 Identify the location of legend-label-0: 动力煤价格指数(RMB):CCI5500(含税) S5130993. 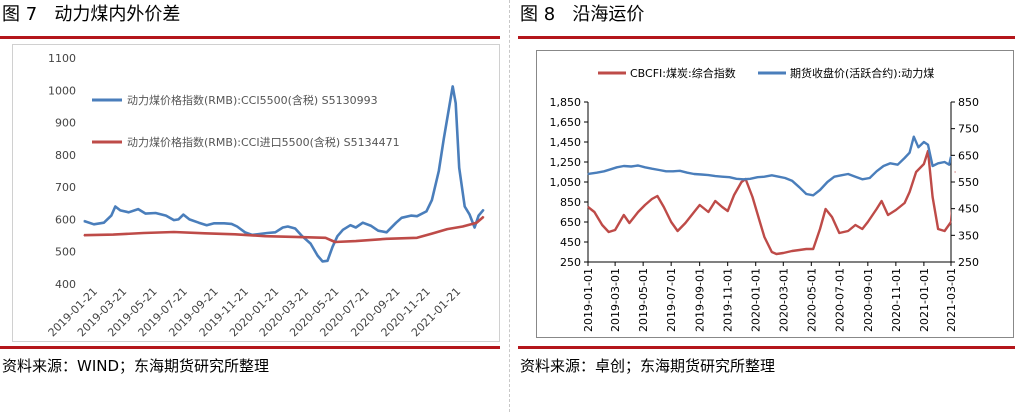
(252, 100).